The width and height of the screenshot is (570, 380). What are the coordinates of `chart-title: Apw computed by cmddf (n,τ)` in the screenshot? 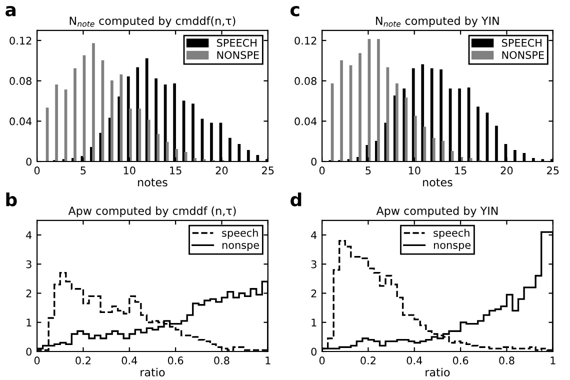 It's located at (152, 212).